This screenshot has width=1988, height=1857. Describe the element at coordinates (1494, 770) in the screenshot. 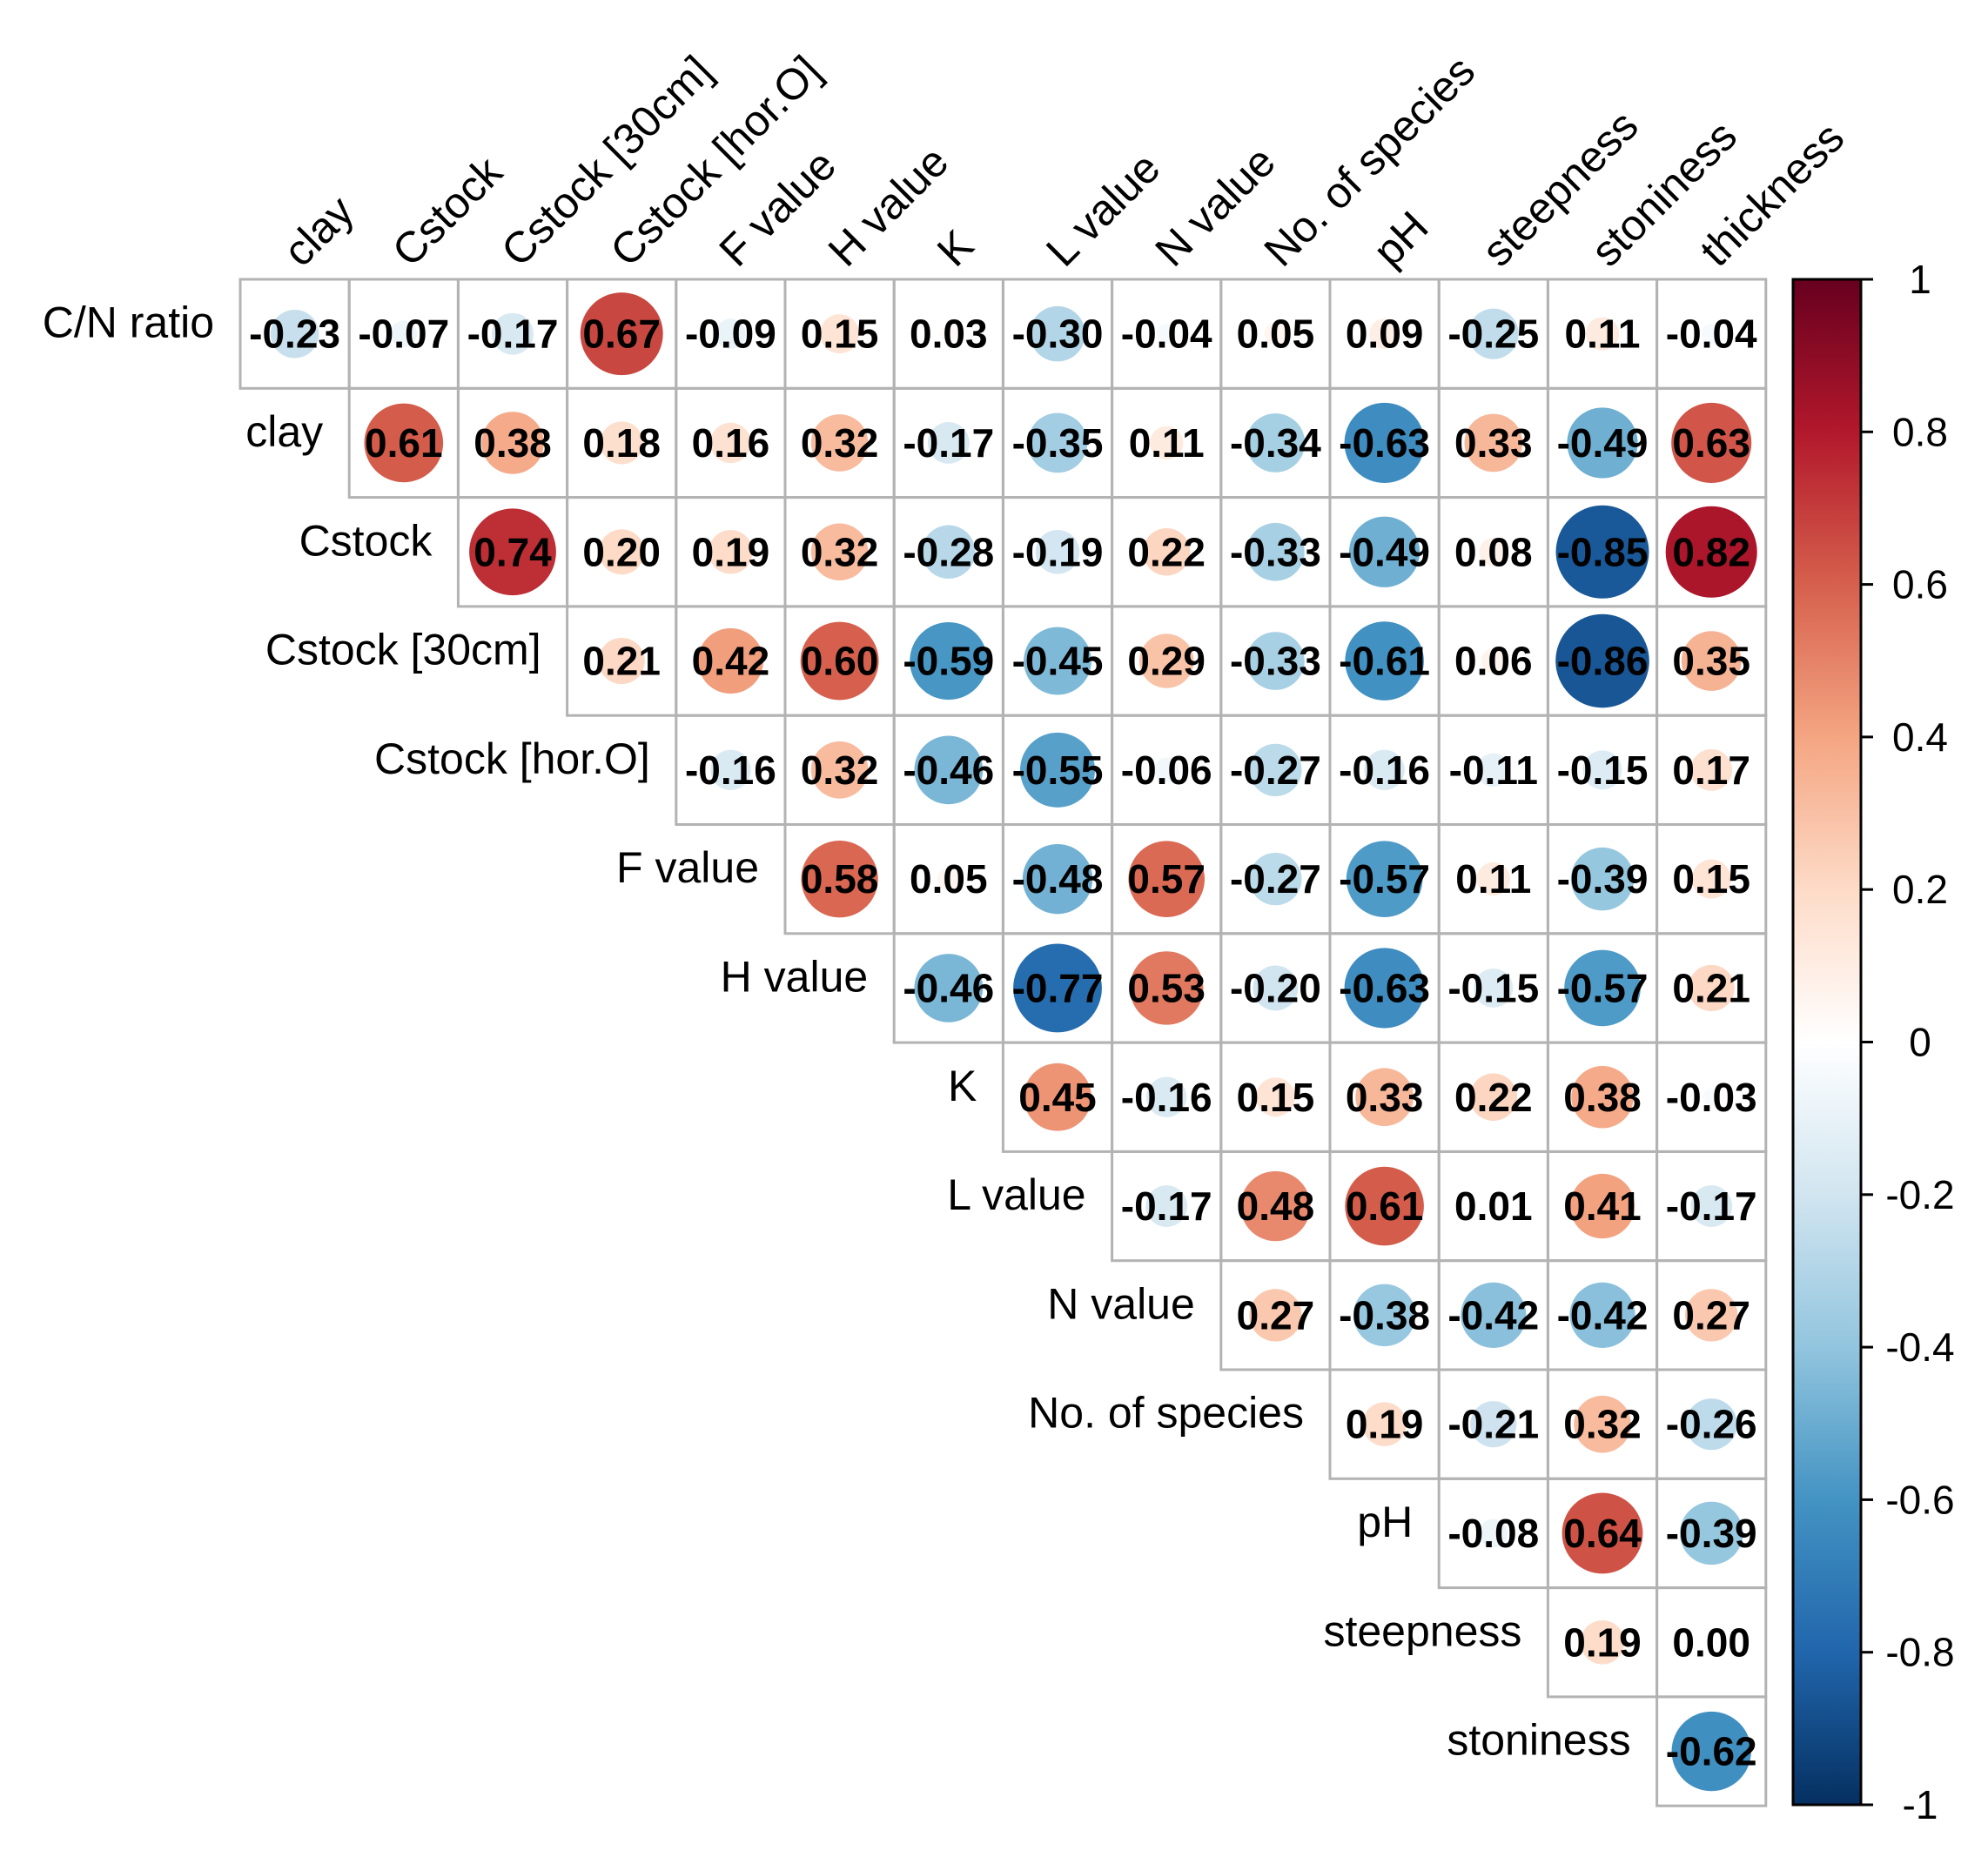

I see `circle-cstock-hor-o-steepness` at that location.